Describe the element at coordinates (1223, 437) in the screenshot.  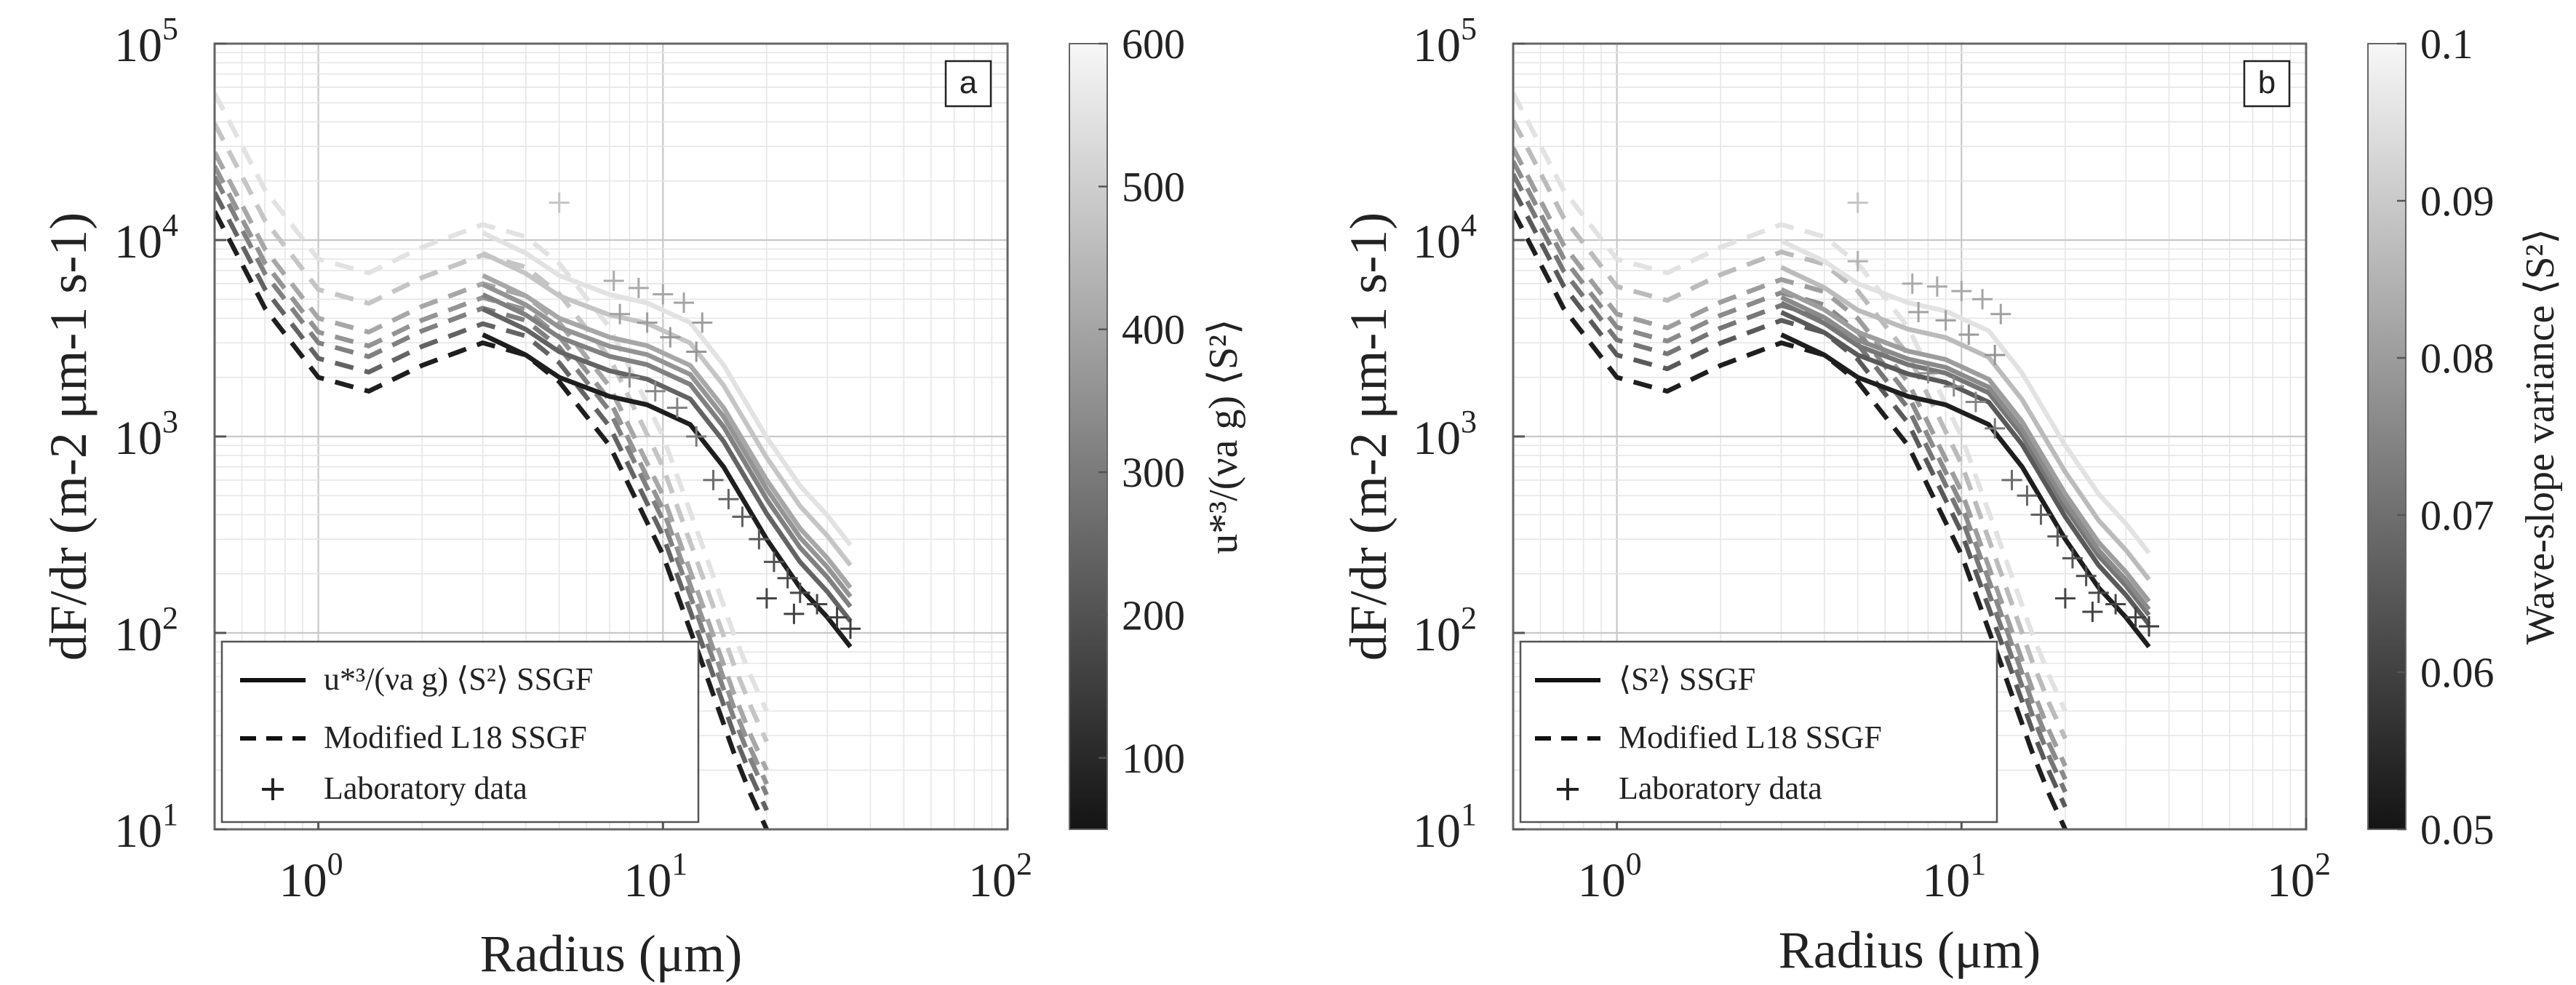
I see `panel-a-colorbar-label: u*³/(νa g) ⟨S²⟩` at that location.